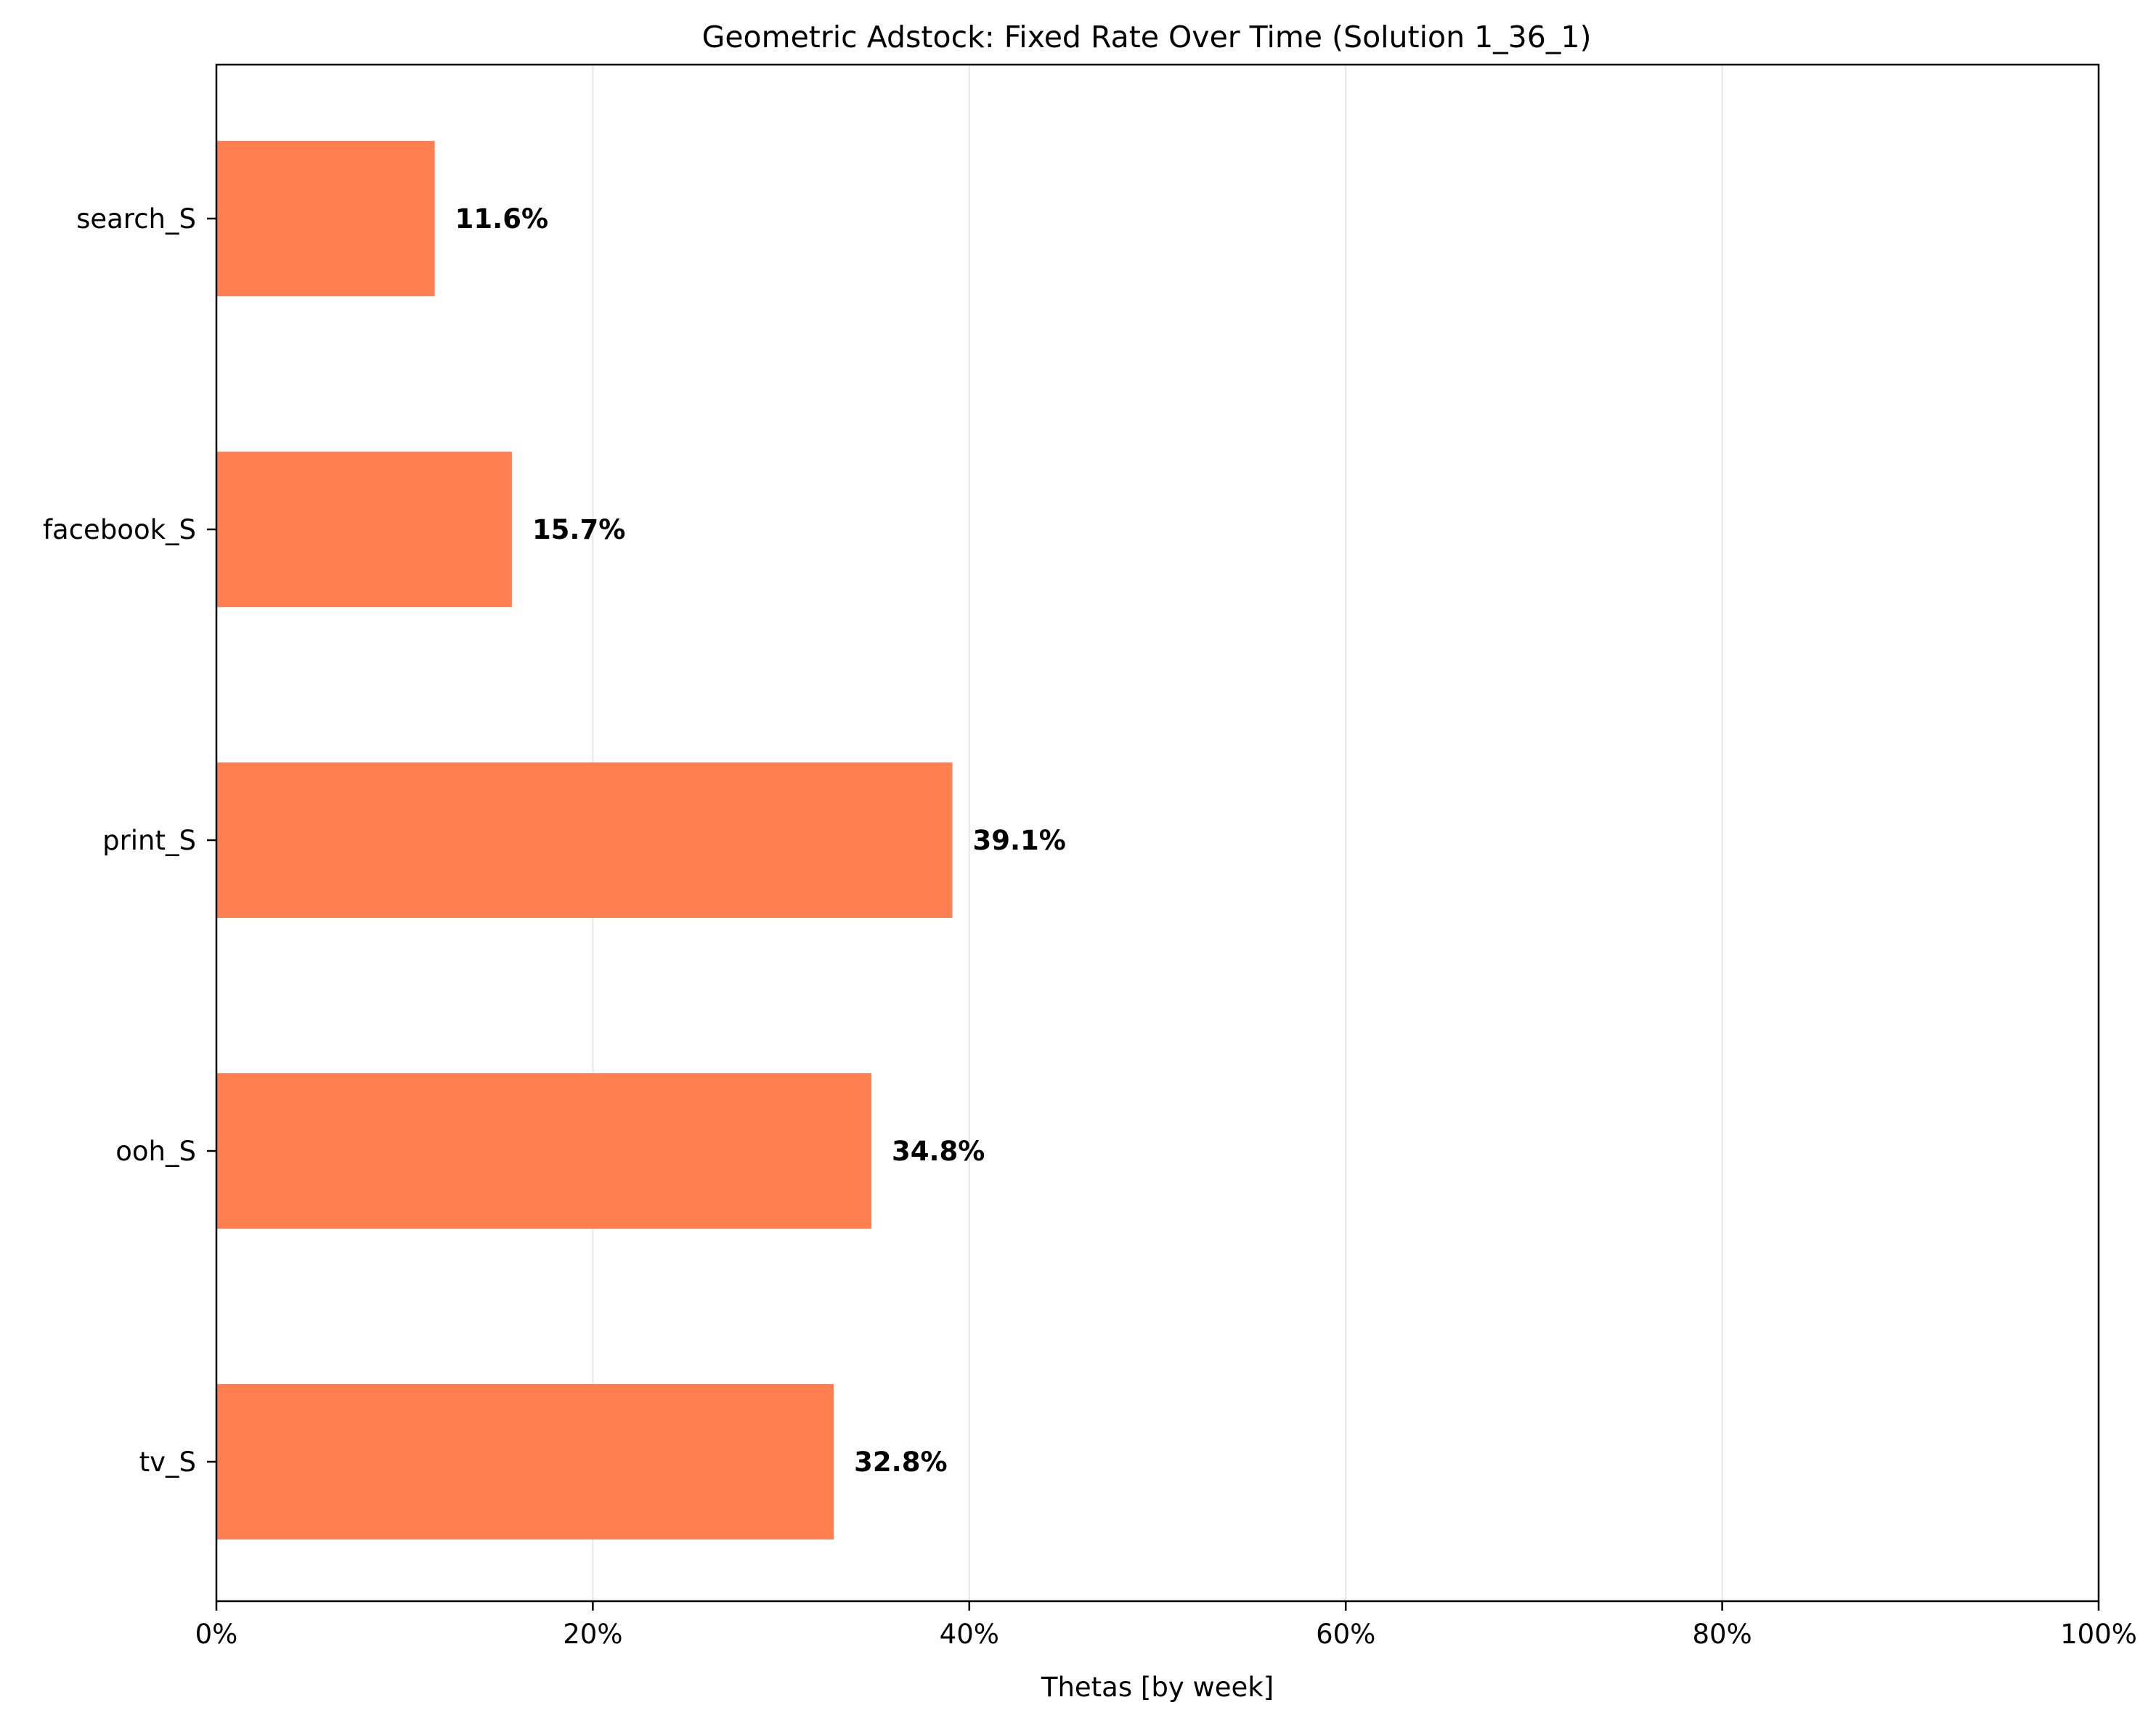 This screenshot has width=2156, height=1721. What do you see at coordinates (1722, 1634) in the screenshot?
I see `x-tick-label: 80%` at bounding box center [1722, 1634].